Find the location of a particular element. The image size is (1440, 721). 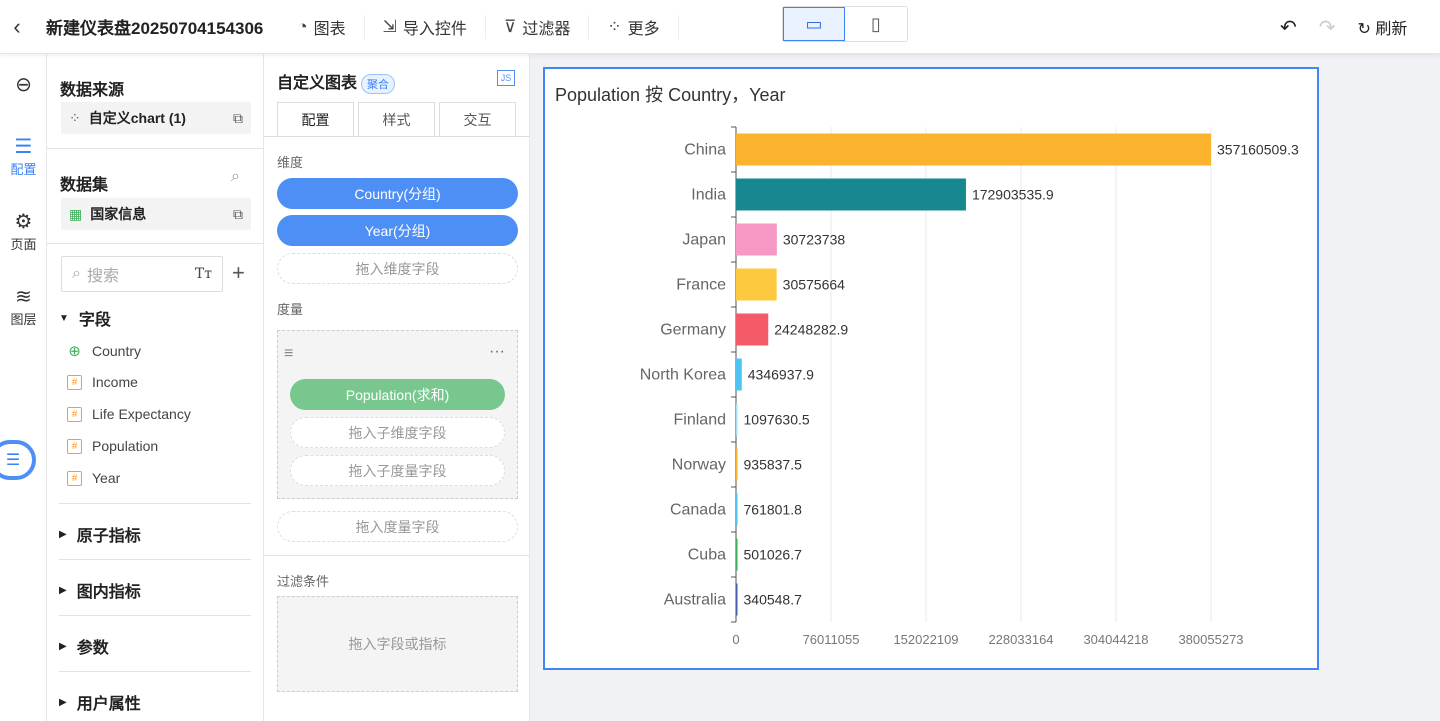

x-tick-label: 76011055 is located at coordinates (831, 639).